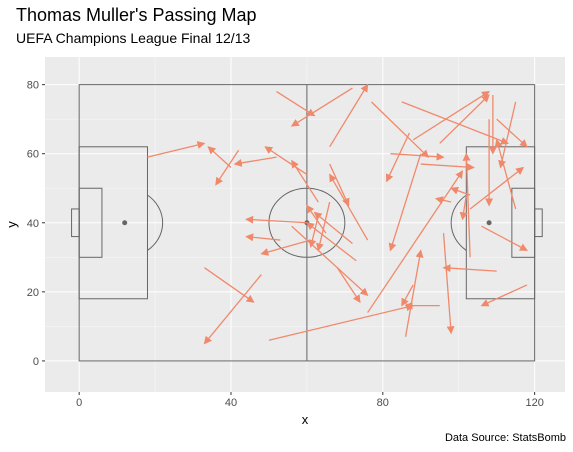 Image resolution: width=573 pixels, height=452 pixels. Describe the element at coordinates (489, 223) in the screenshot. I see `right-penalty-spot` at that location.